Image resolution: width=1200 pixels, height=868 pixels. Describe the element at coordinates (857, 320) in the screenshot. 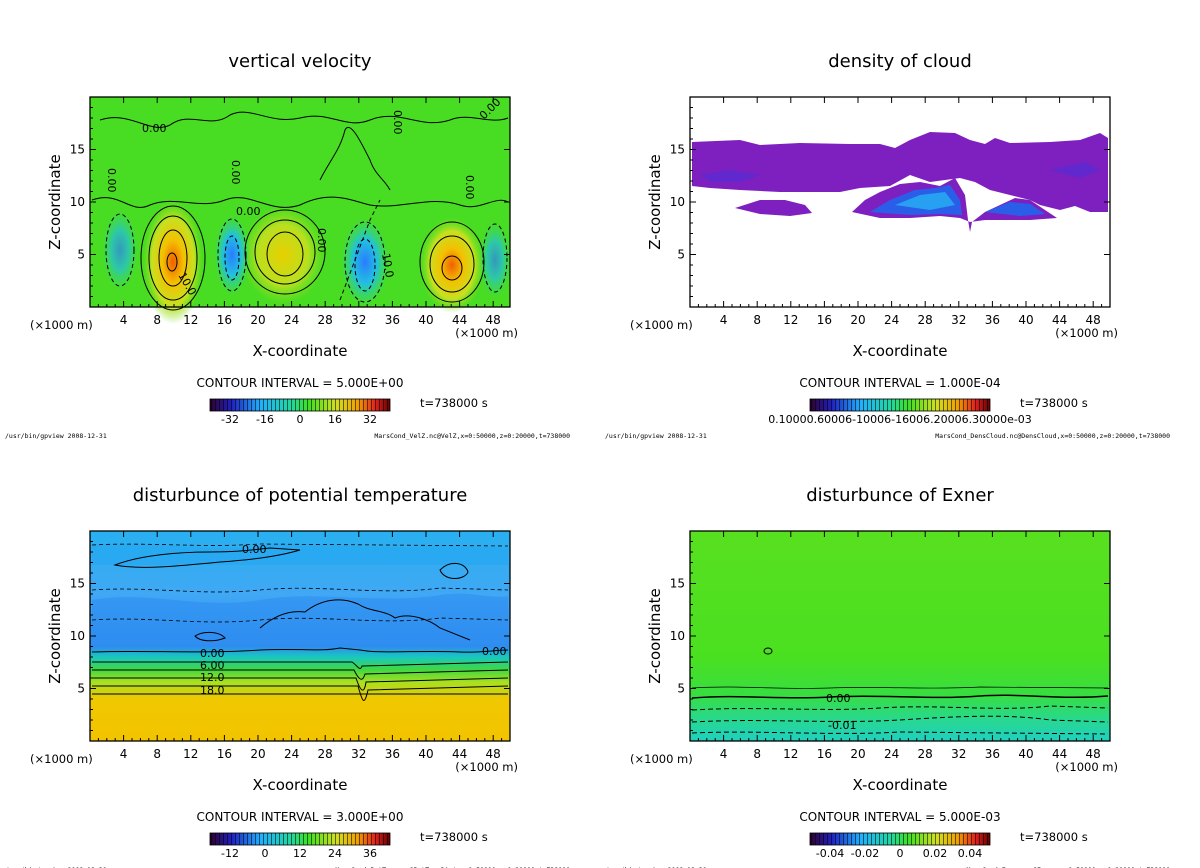

I see `x-tick-label: 20` at that location.